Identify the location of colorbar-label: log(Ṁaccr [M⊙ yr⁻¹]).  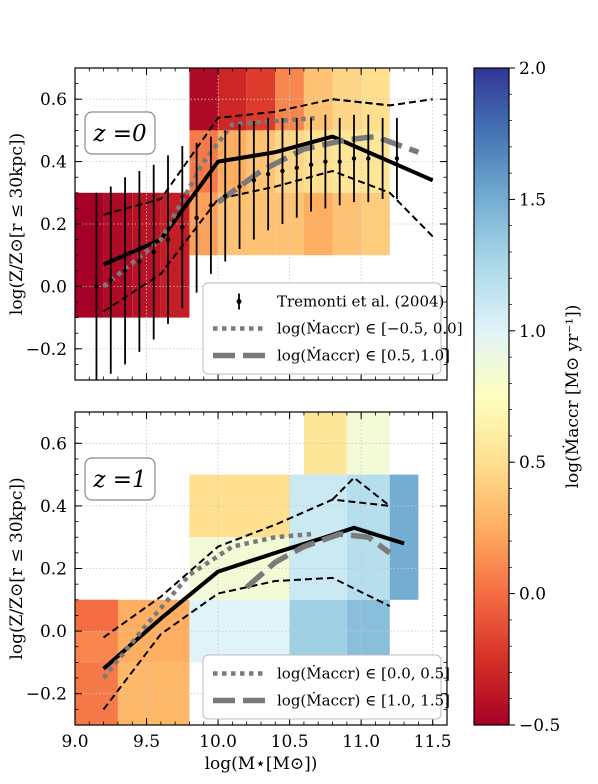
(572, 397).